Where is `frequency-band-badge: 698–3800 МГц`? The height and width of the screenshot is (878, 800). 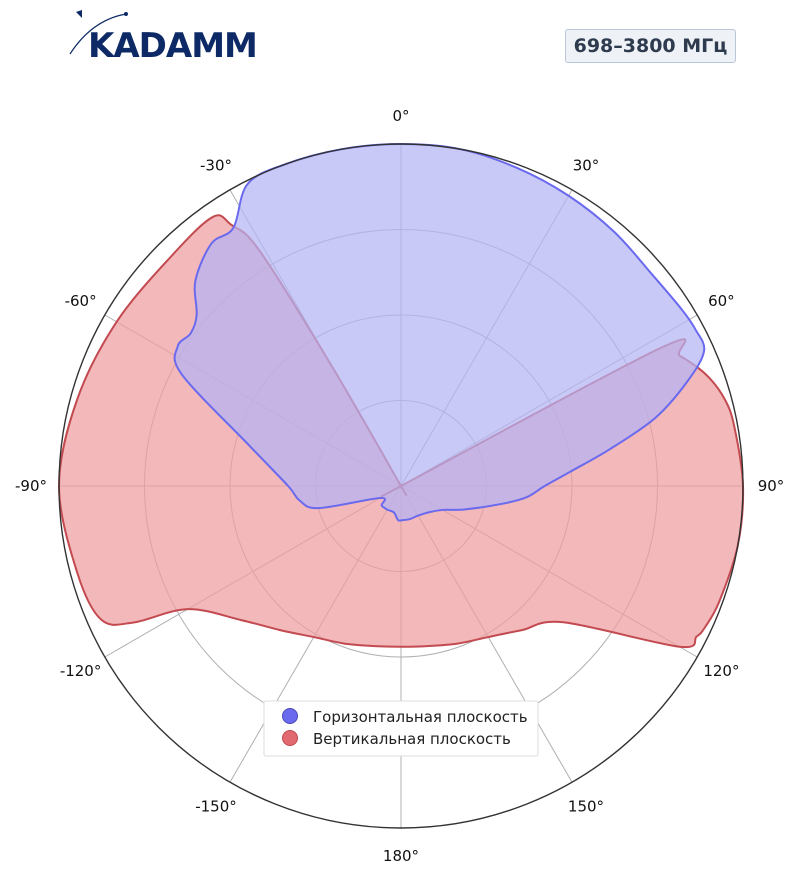
frequency-band-badge: 698–3800 МГц is located at coordinates (650, 46).